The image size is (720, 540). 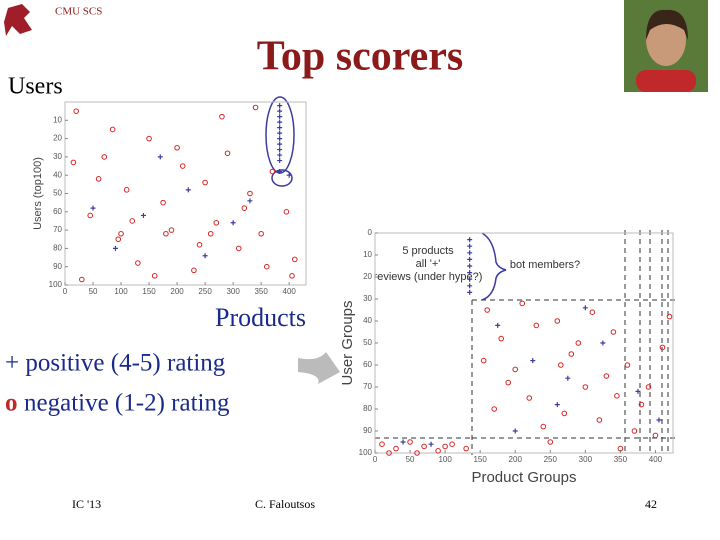 I want to click on y-tick-label: 70, so click(x=57, y=229).